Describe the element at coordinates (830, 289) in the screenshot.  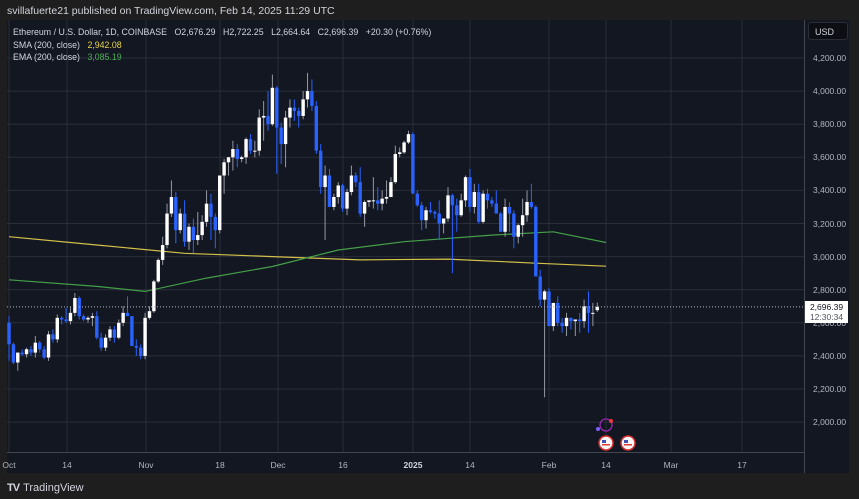
I see `price-tick-label: 2,800.00` at that location.